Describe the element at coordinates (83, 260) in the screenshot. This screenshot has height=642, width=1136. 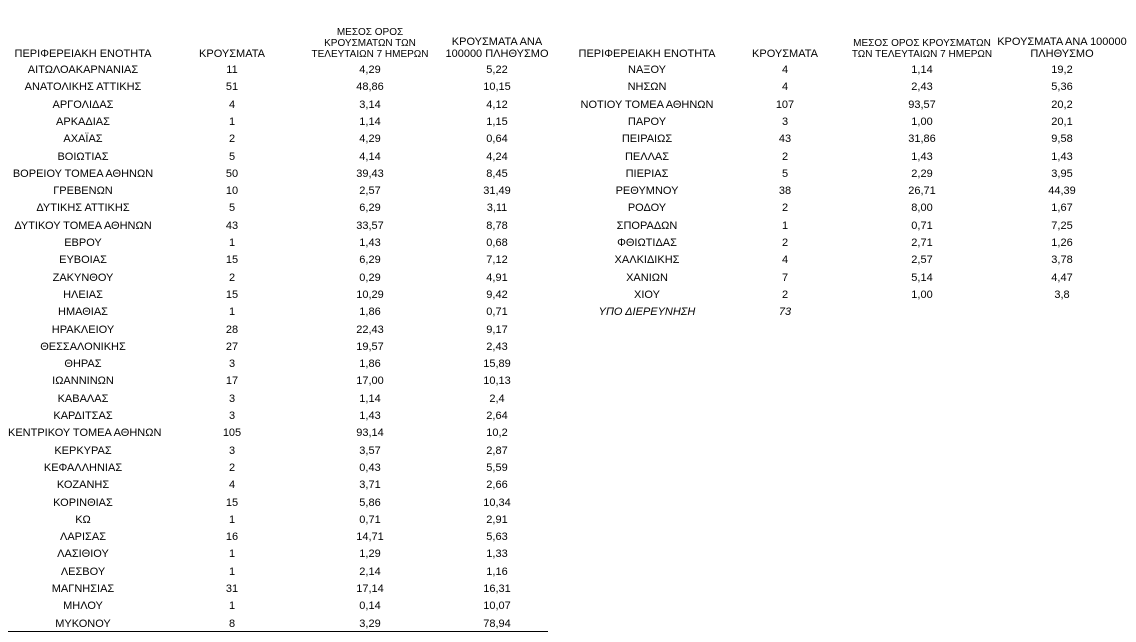
I see `table-cell: ΕΥΒΟΙΑΣ` at that location.